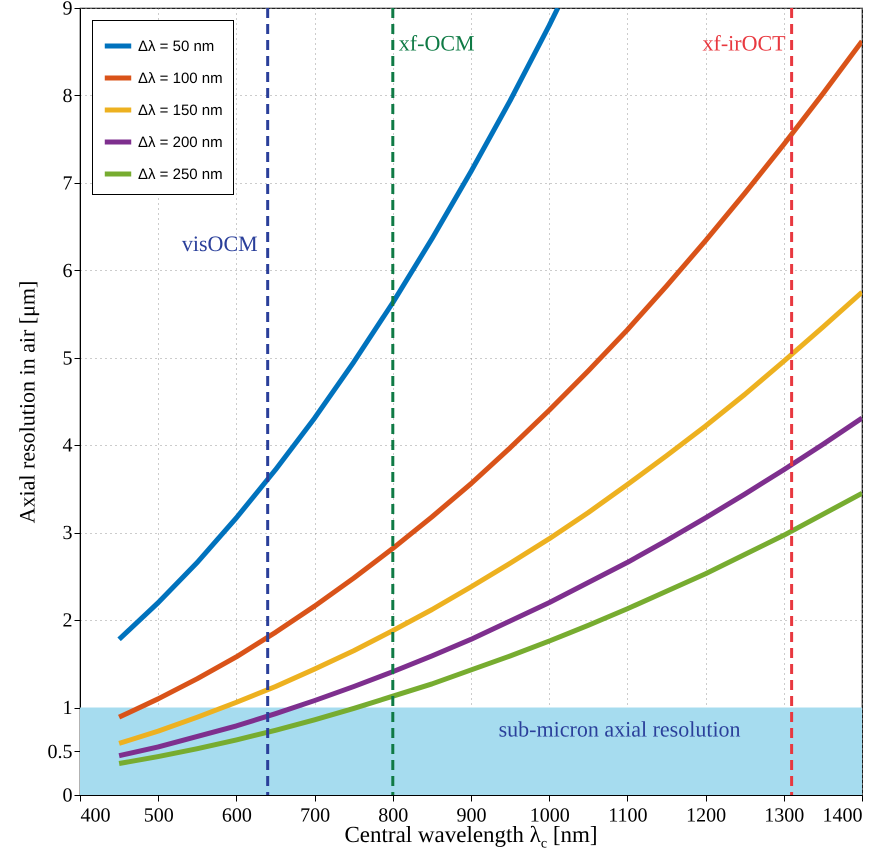 The height and width of the screenshot is (861, 885). What do you see at coordinates (706, 815) in the screenshot?
I see `x-tick-label: 1200` at bounding box center [706, 815].